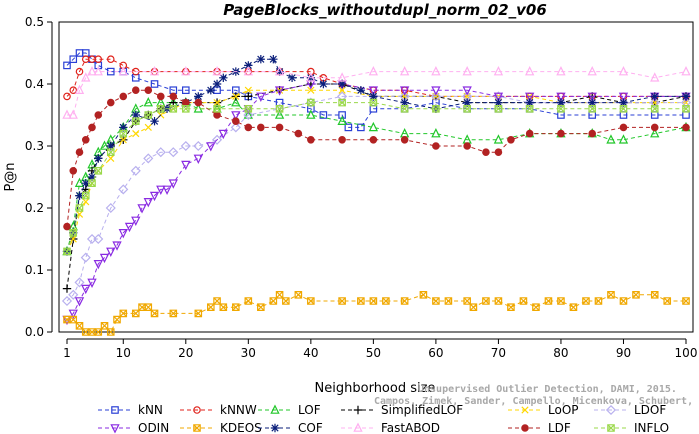  I want to click on chart-title: PageBlocks_withoutdupl_norm_02_v06, so click(385, 10).